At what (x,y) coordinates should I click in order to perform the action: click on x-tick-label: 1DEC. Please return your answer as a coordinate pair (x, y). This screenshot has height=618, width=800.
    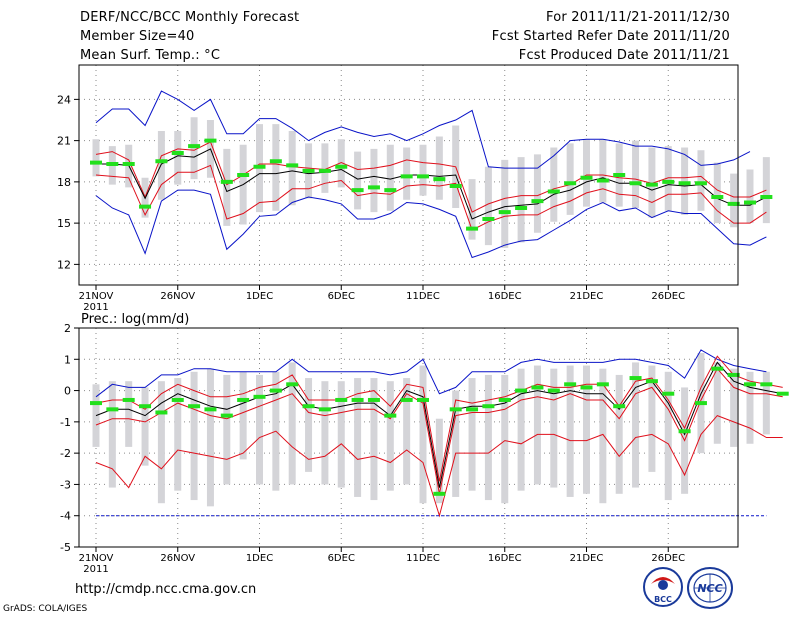
    Looking at the image, I should click on (259, 558).